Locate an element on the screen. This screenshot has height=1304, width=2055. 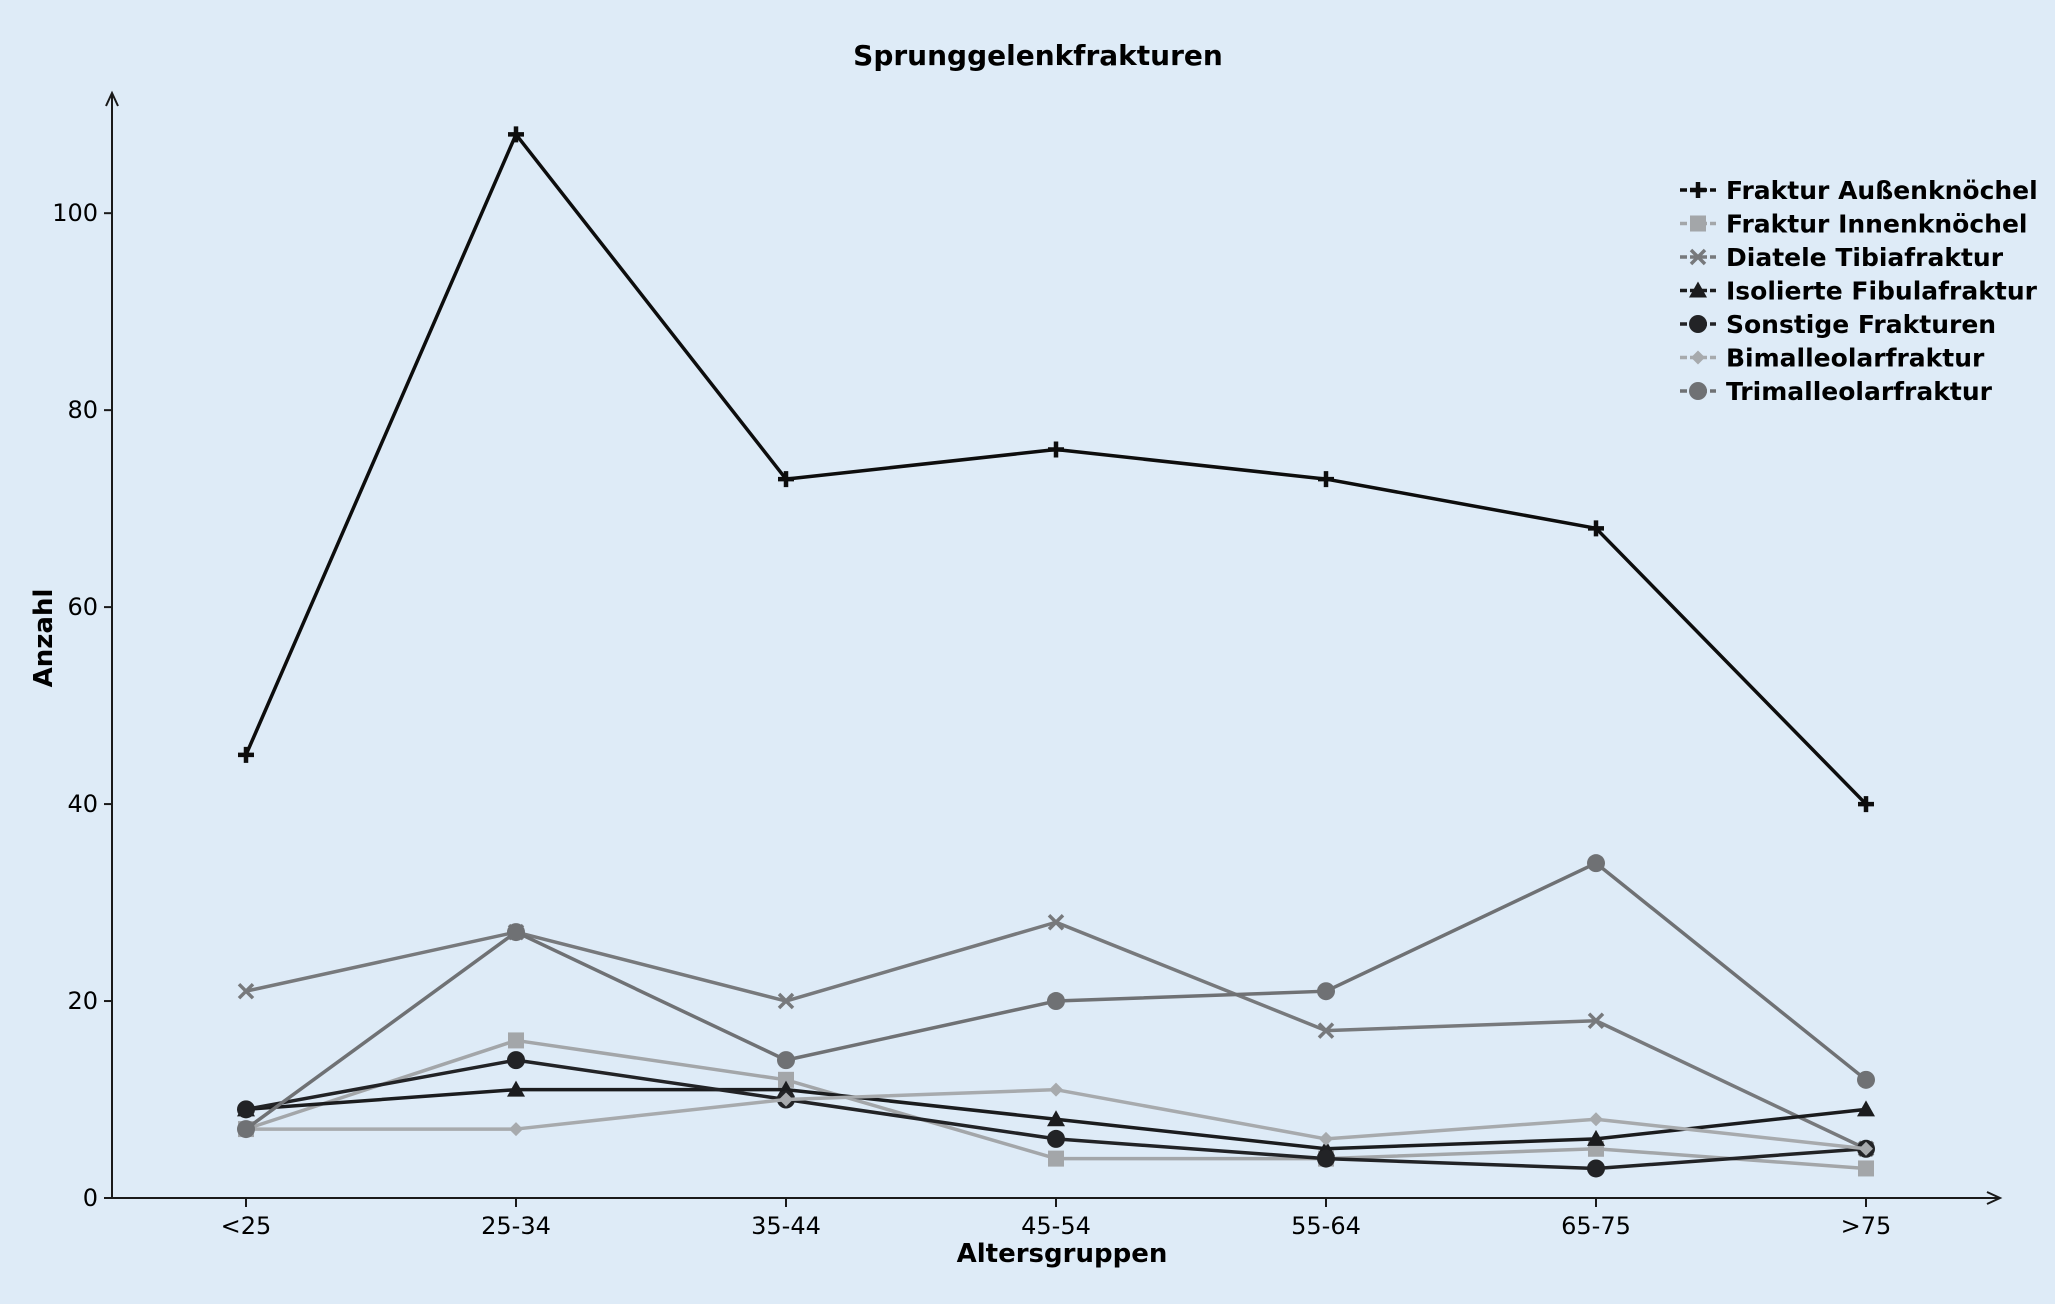
legend-item: Trimalleolarfraktur is located at coordinates (1836, 391).